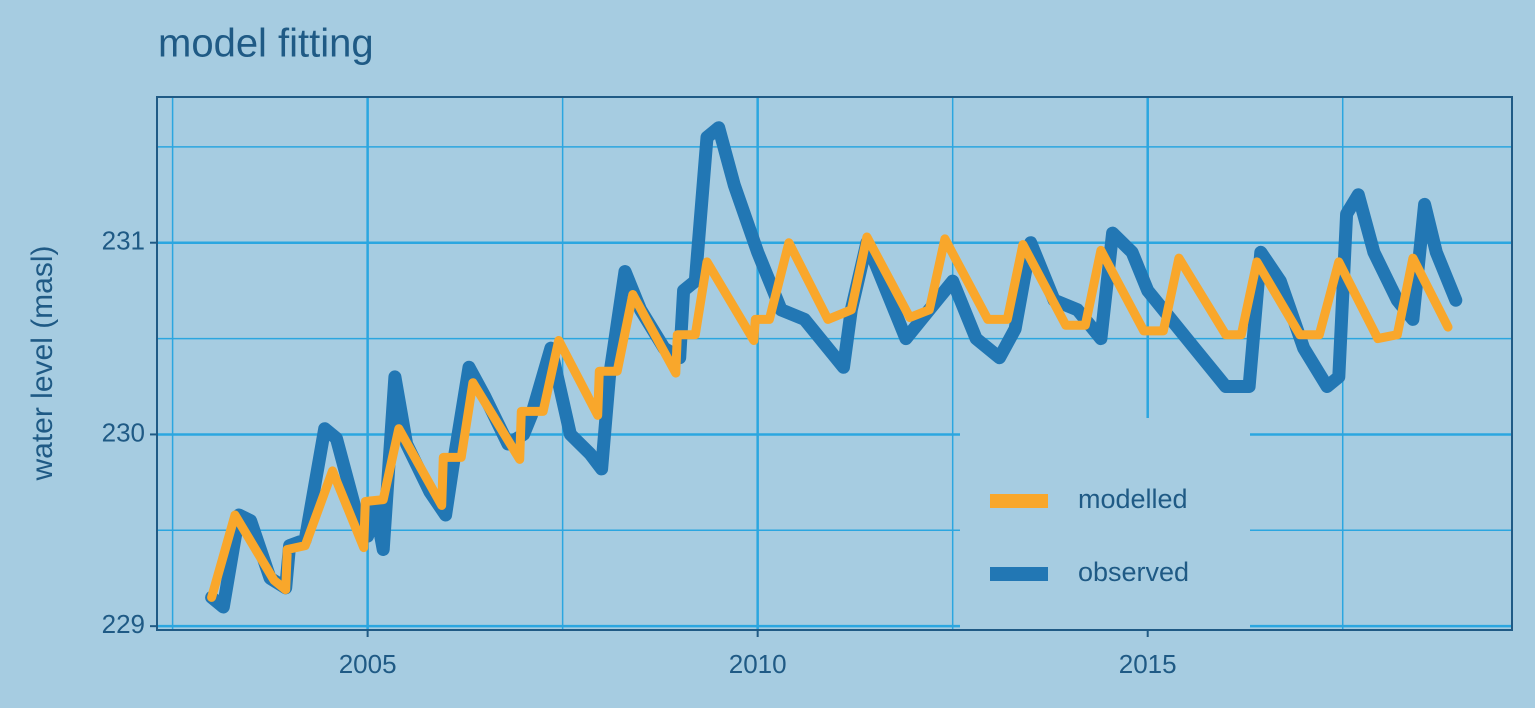 The width and height of the screenshot is (1535, 708). I want to click on x-tick-label: 2005, so click(368, 664).